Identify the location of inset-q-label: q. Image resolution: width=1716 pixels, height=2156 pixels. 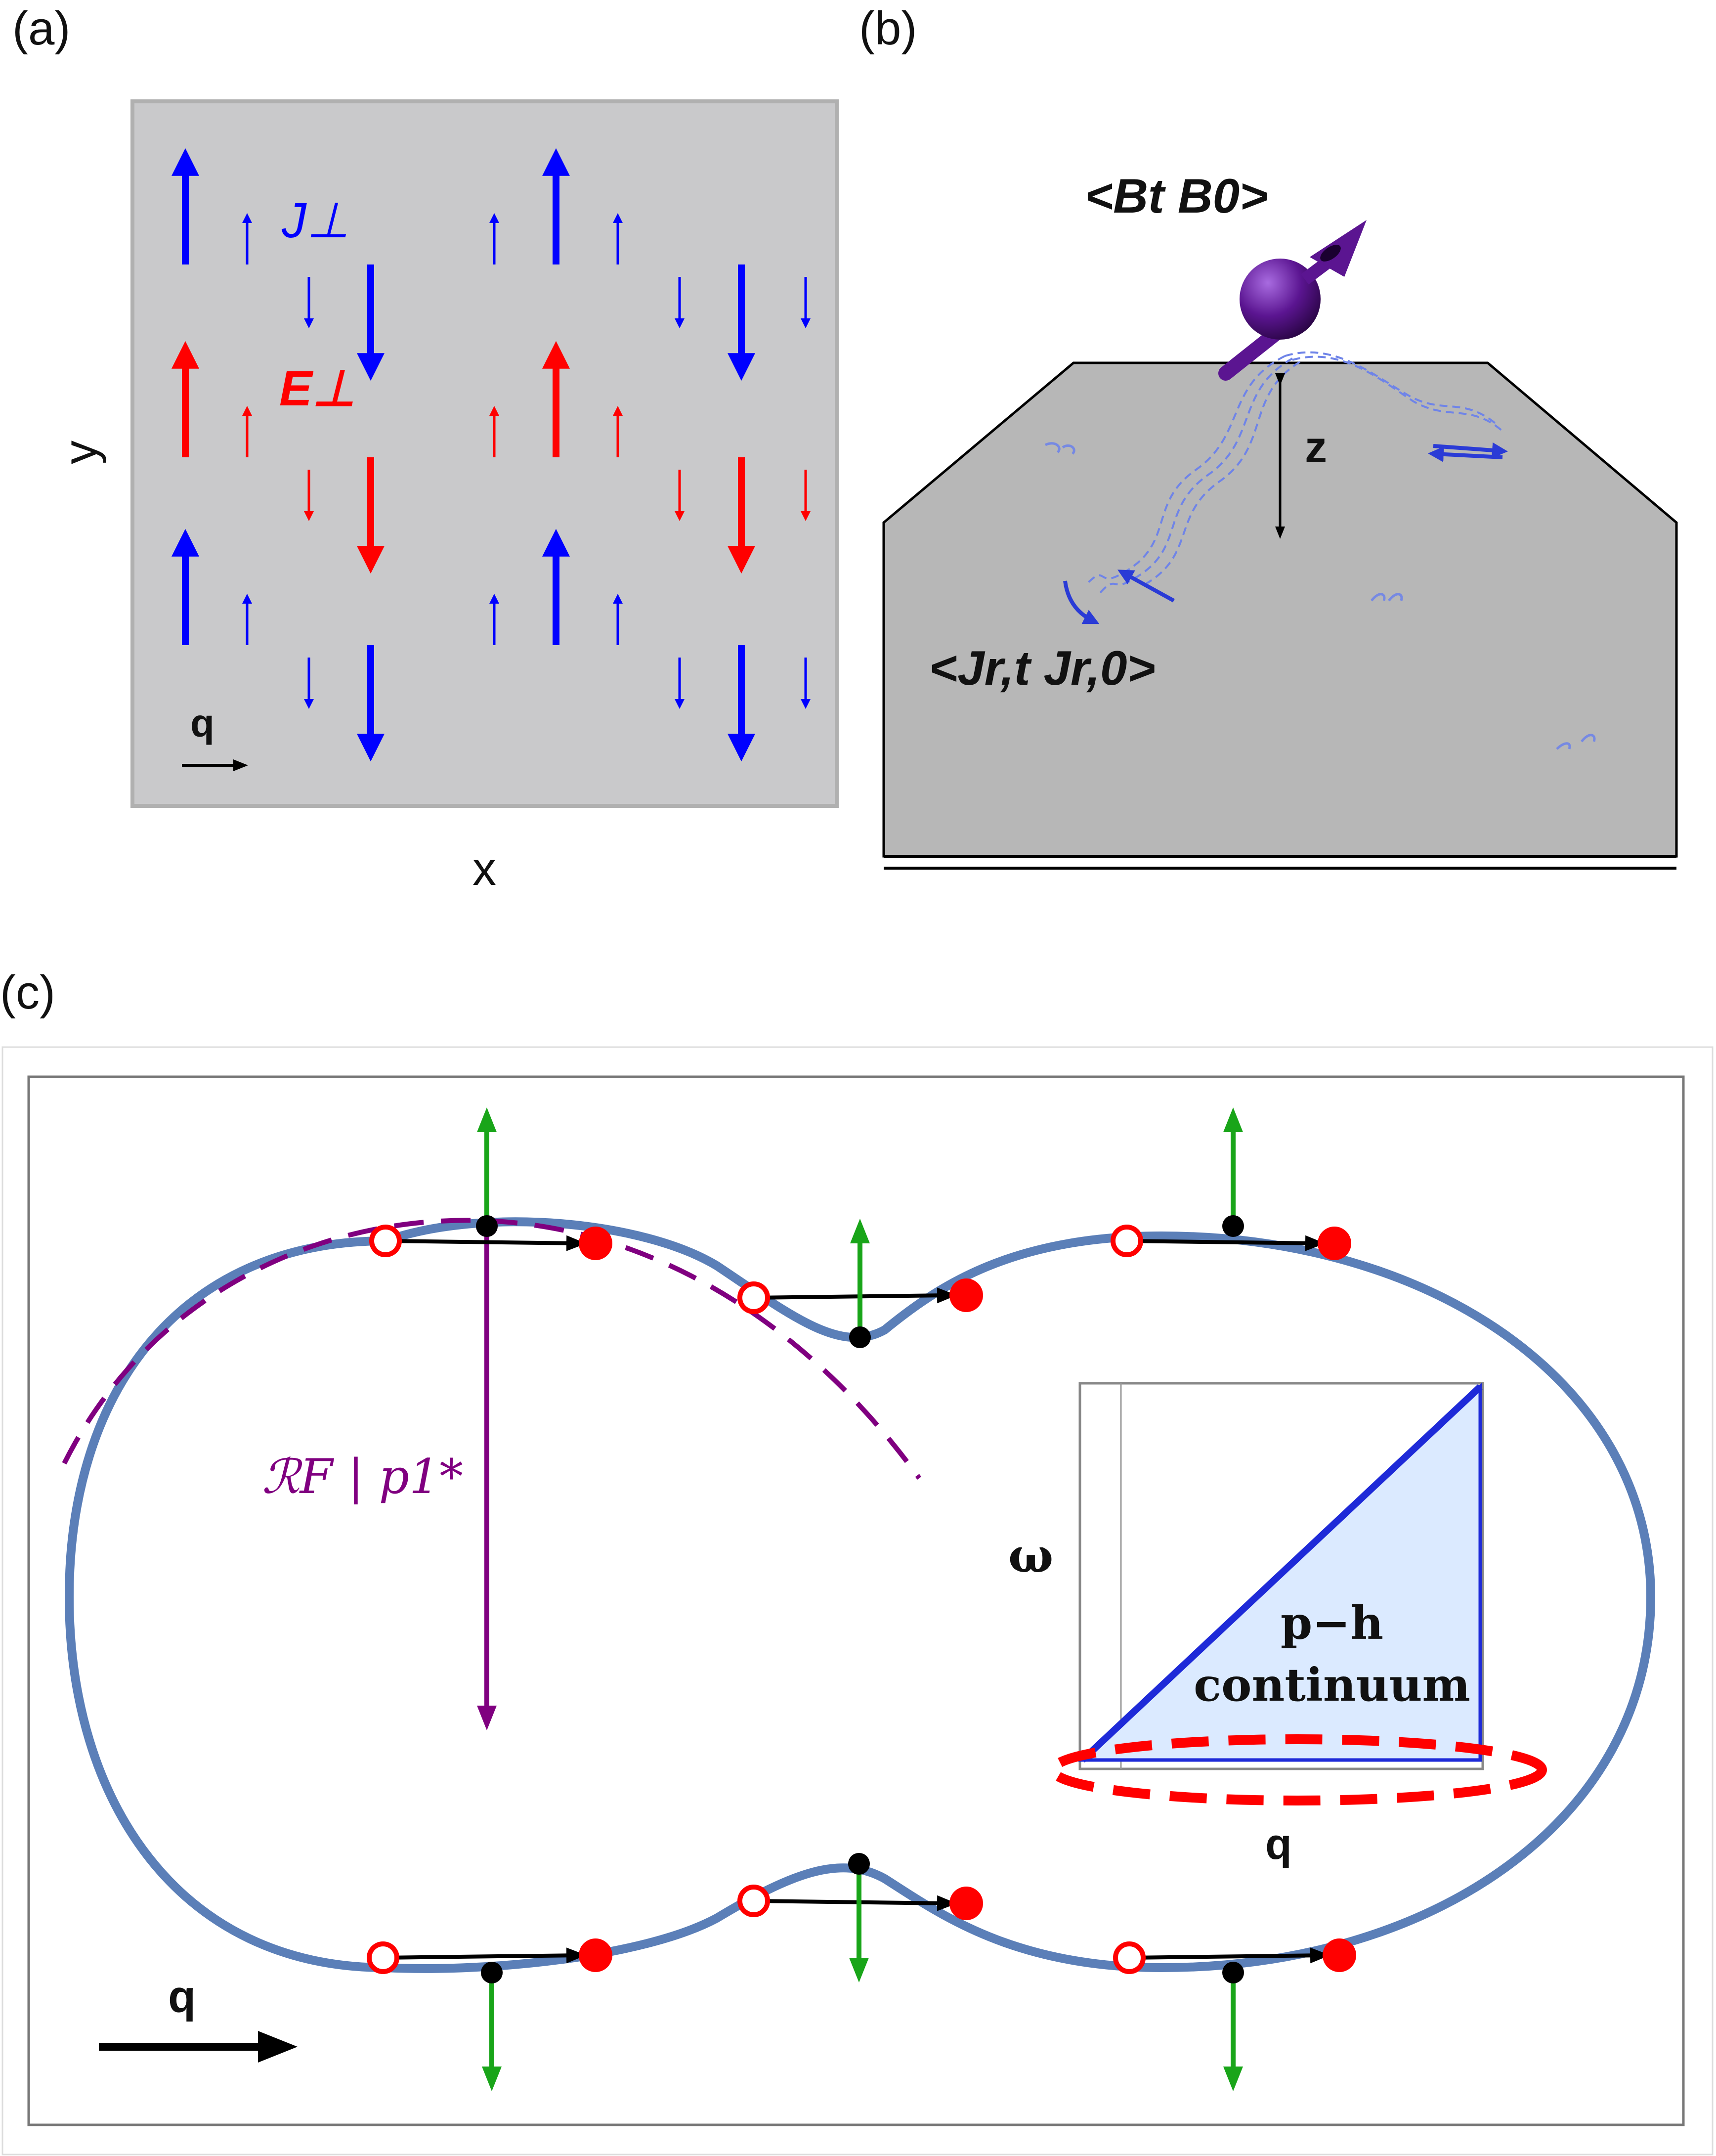
(1278, 1843).